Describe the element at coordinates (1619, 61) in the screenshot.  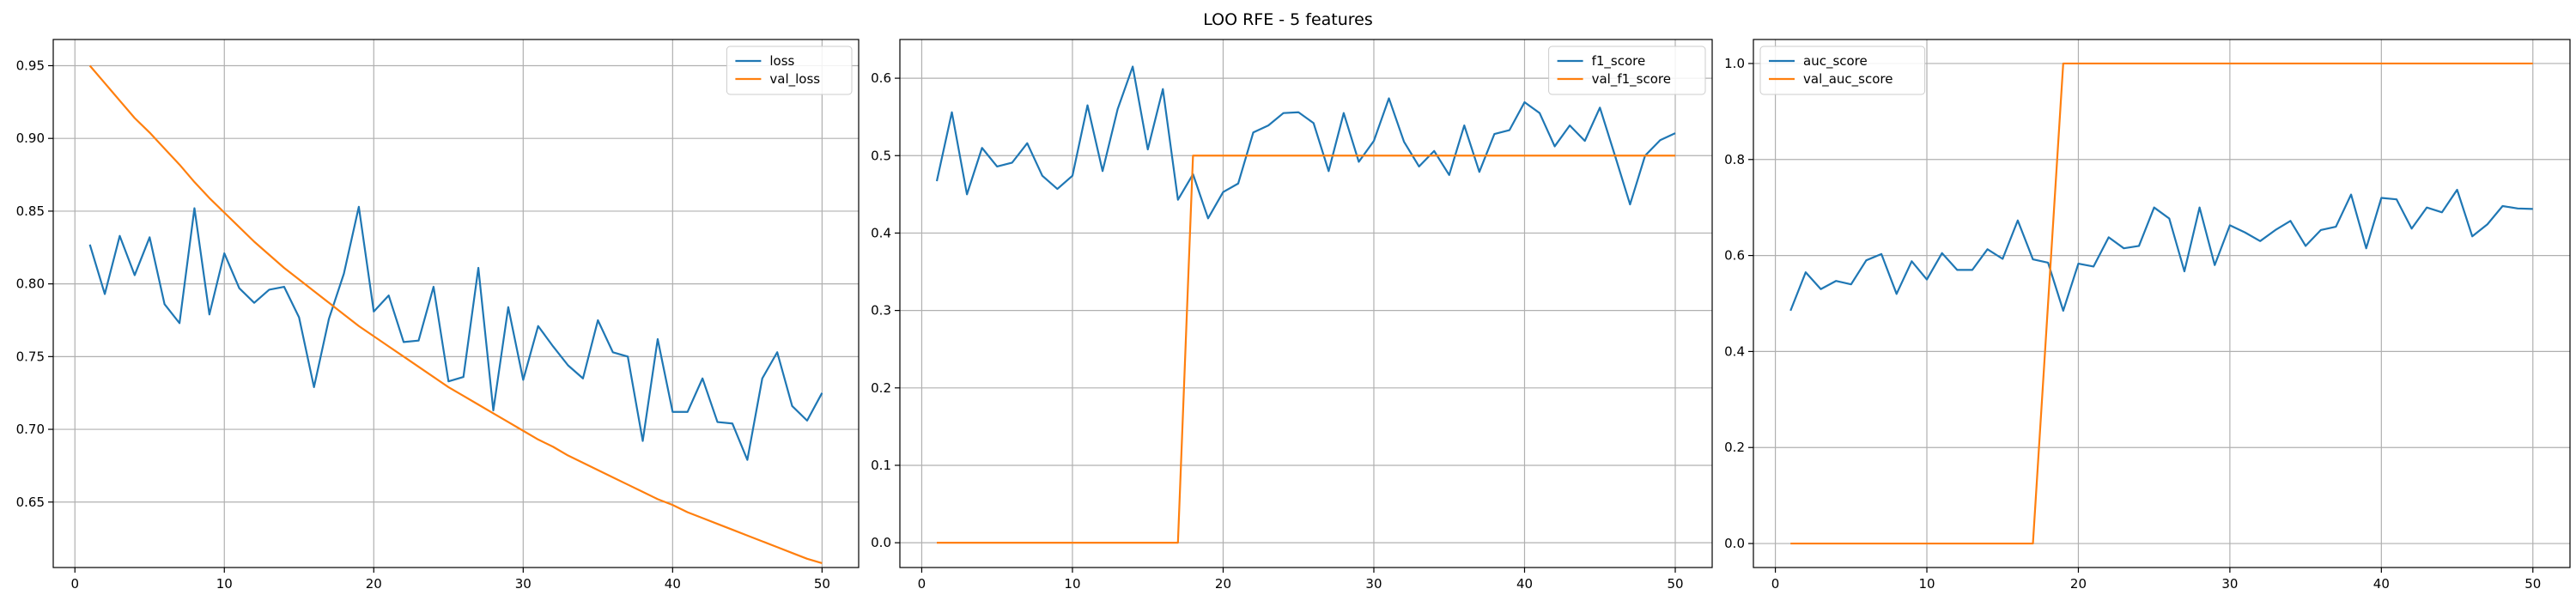
I see `legend-label-f1_score: f1_score` at that location.